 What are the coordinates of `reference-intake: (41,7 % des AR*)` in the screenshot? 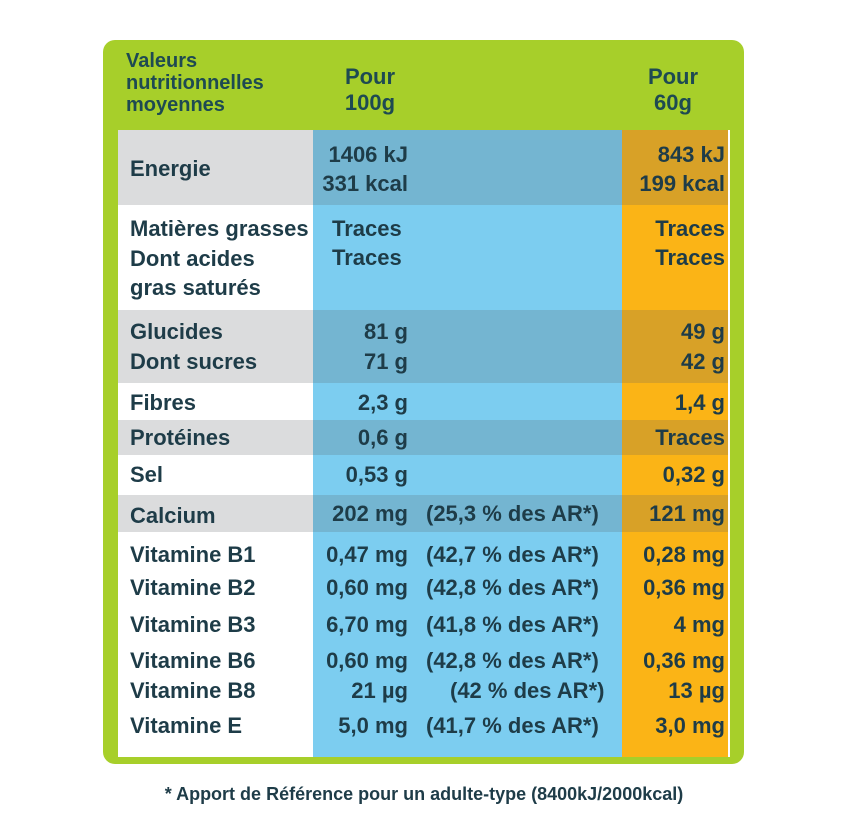 It's located at (512, 725).